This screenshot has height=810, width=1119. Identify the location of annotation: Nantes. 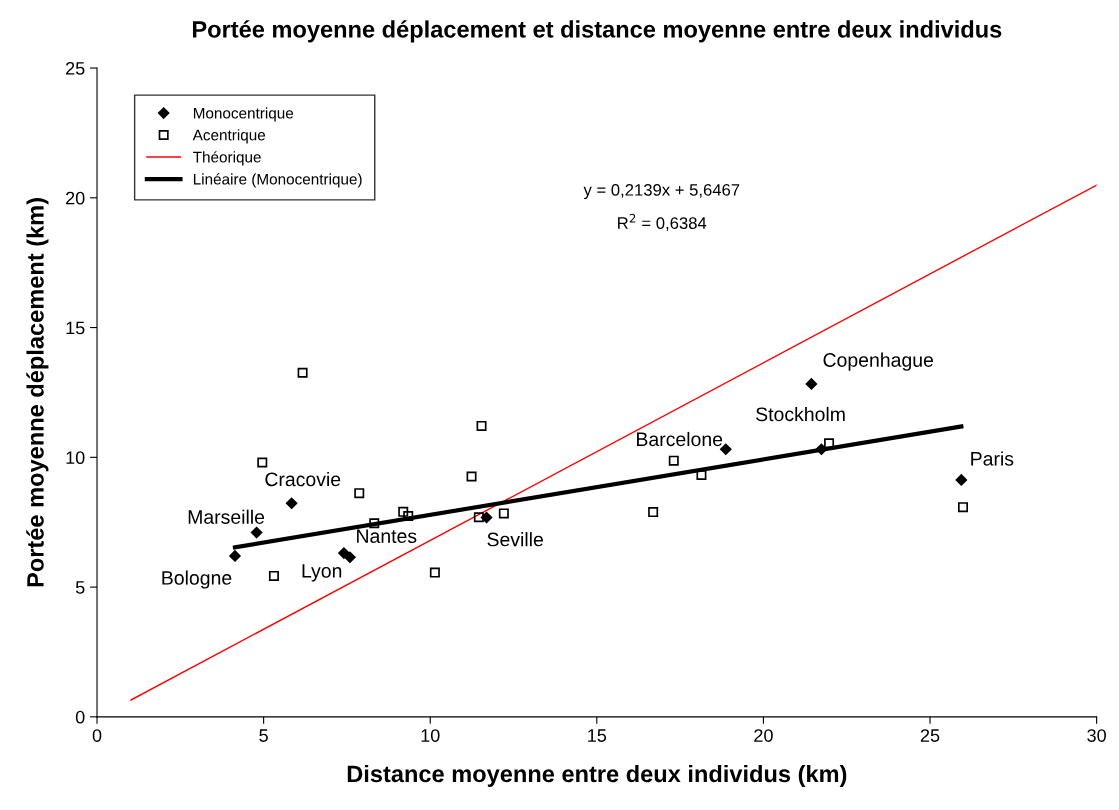
(387, 536).